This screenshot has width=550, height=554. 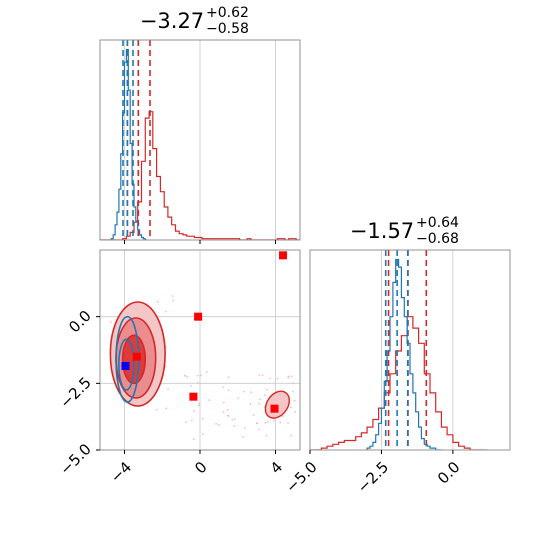 I want to click on top-hist-title-lower-error: −0.58, so click(x=227, y=29).